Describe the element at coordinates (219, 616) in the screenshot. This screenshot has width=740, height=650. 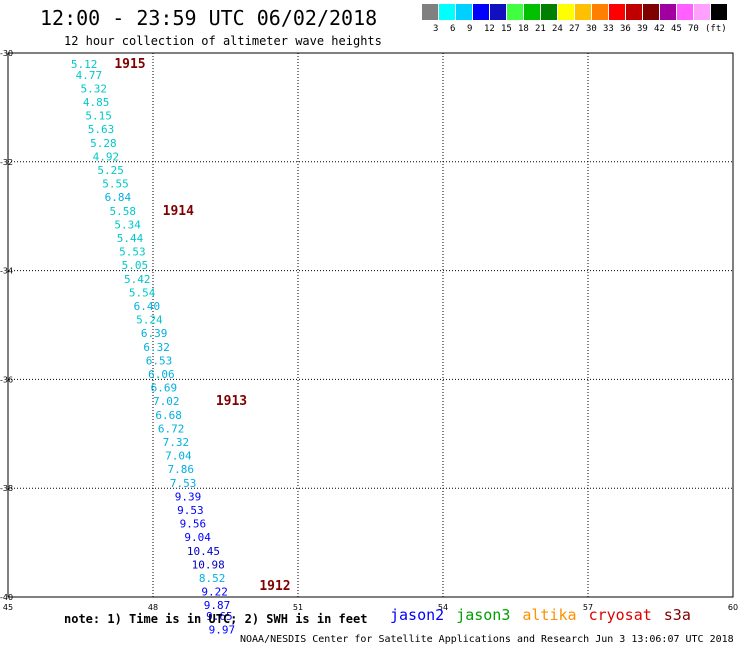
I see `wave-height-point: 9.65` at that location.